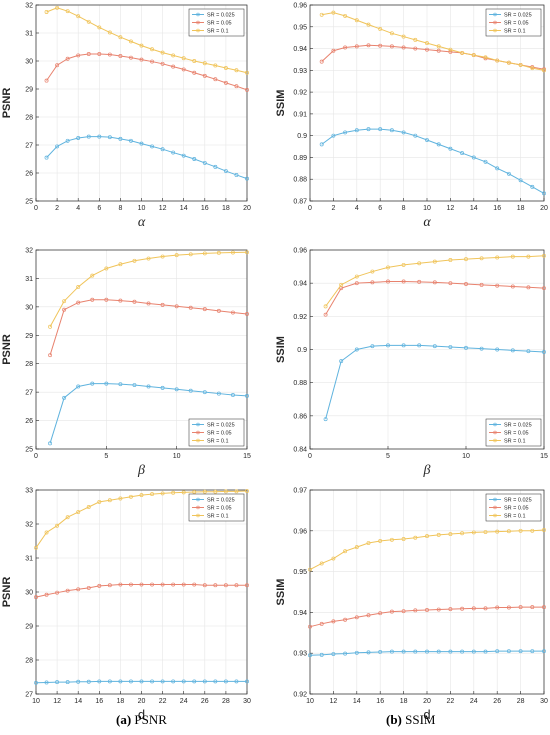  Describe the element at coordinates (388, 456) in the screenshot. I see `x-tick-label: 5` at that location.